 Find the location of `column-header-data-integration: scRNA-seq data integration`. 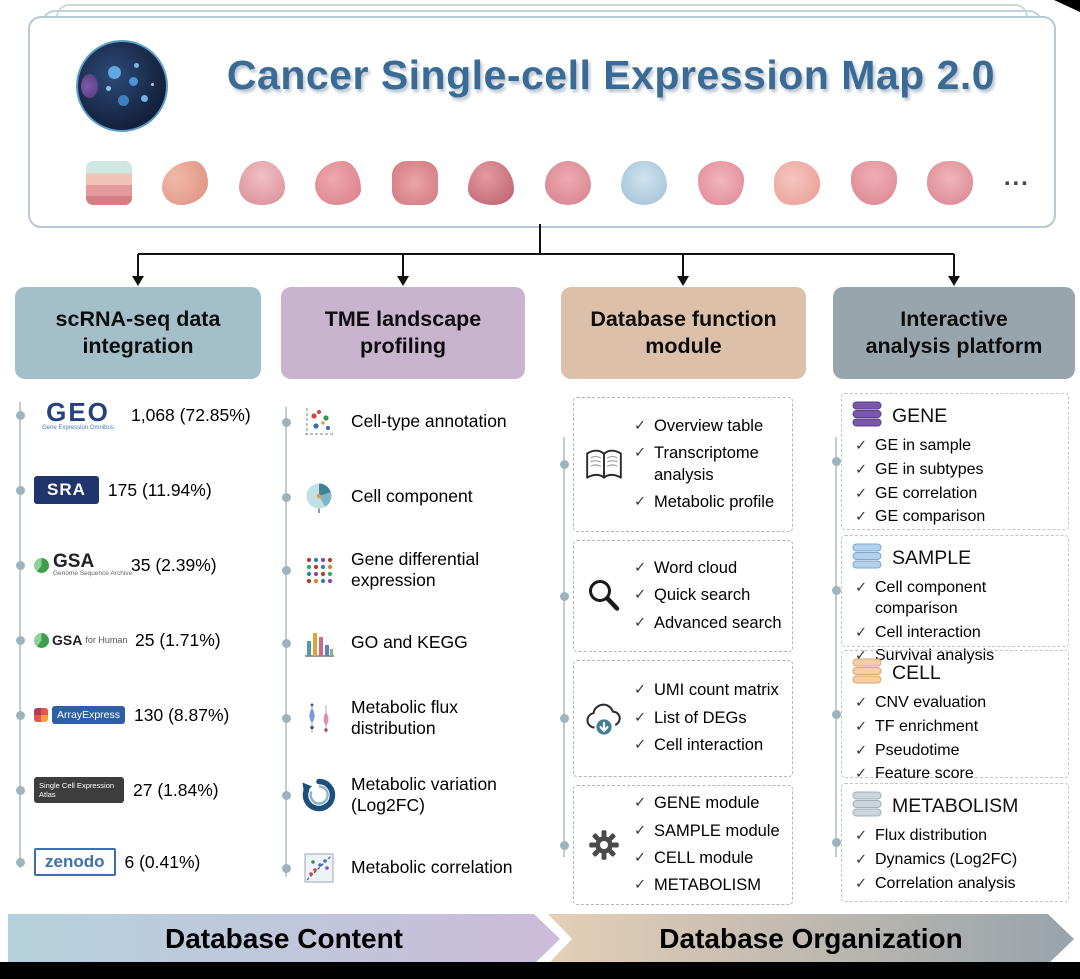

column-header-data-integration: scRNA-seq data integration is located at coordinates (138, 333).